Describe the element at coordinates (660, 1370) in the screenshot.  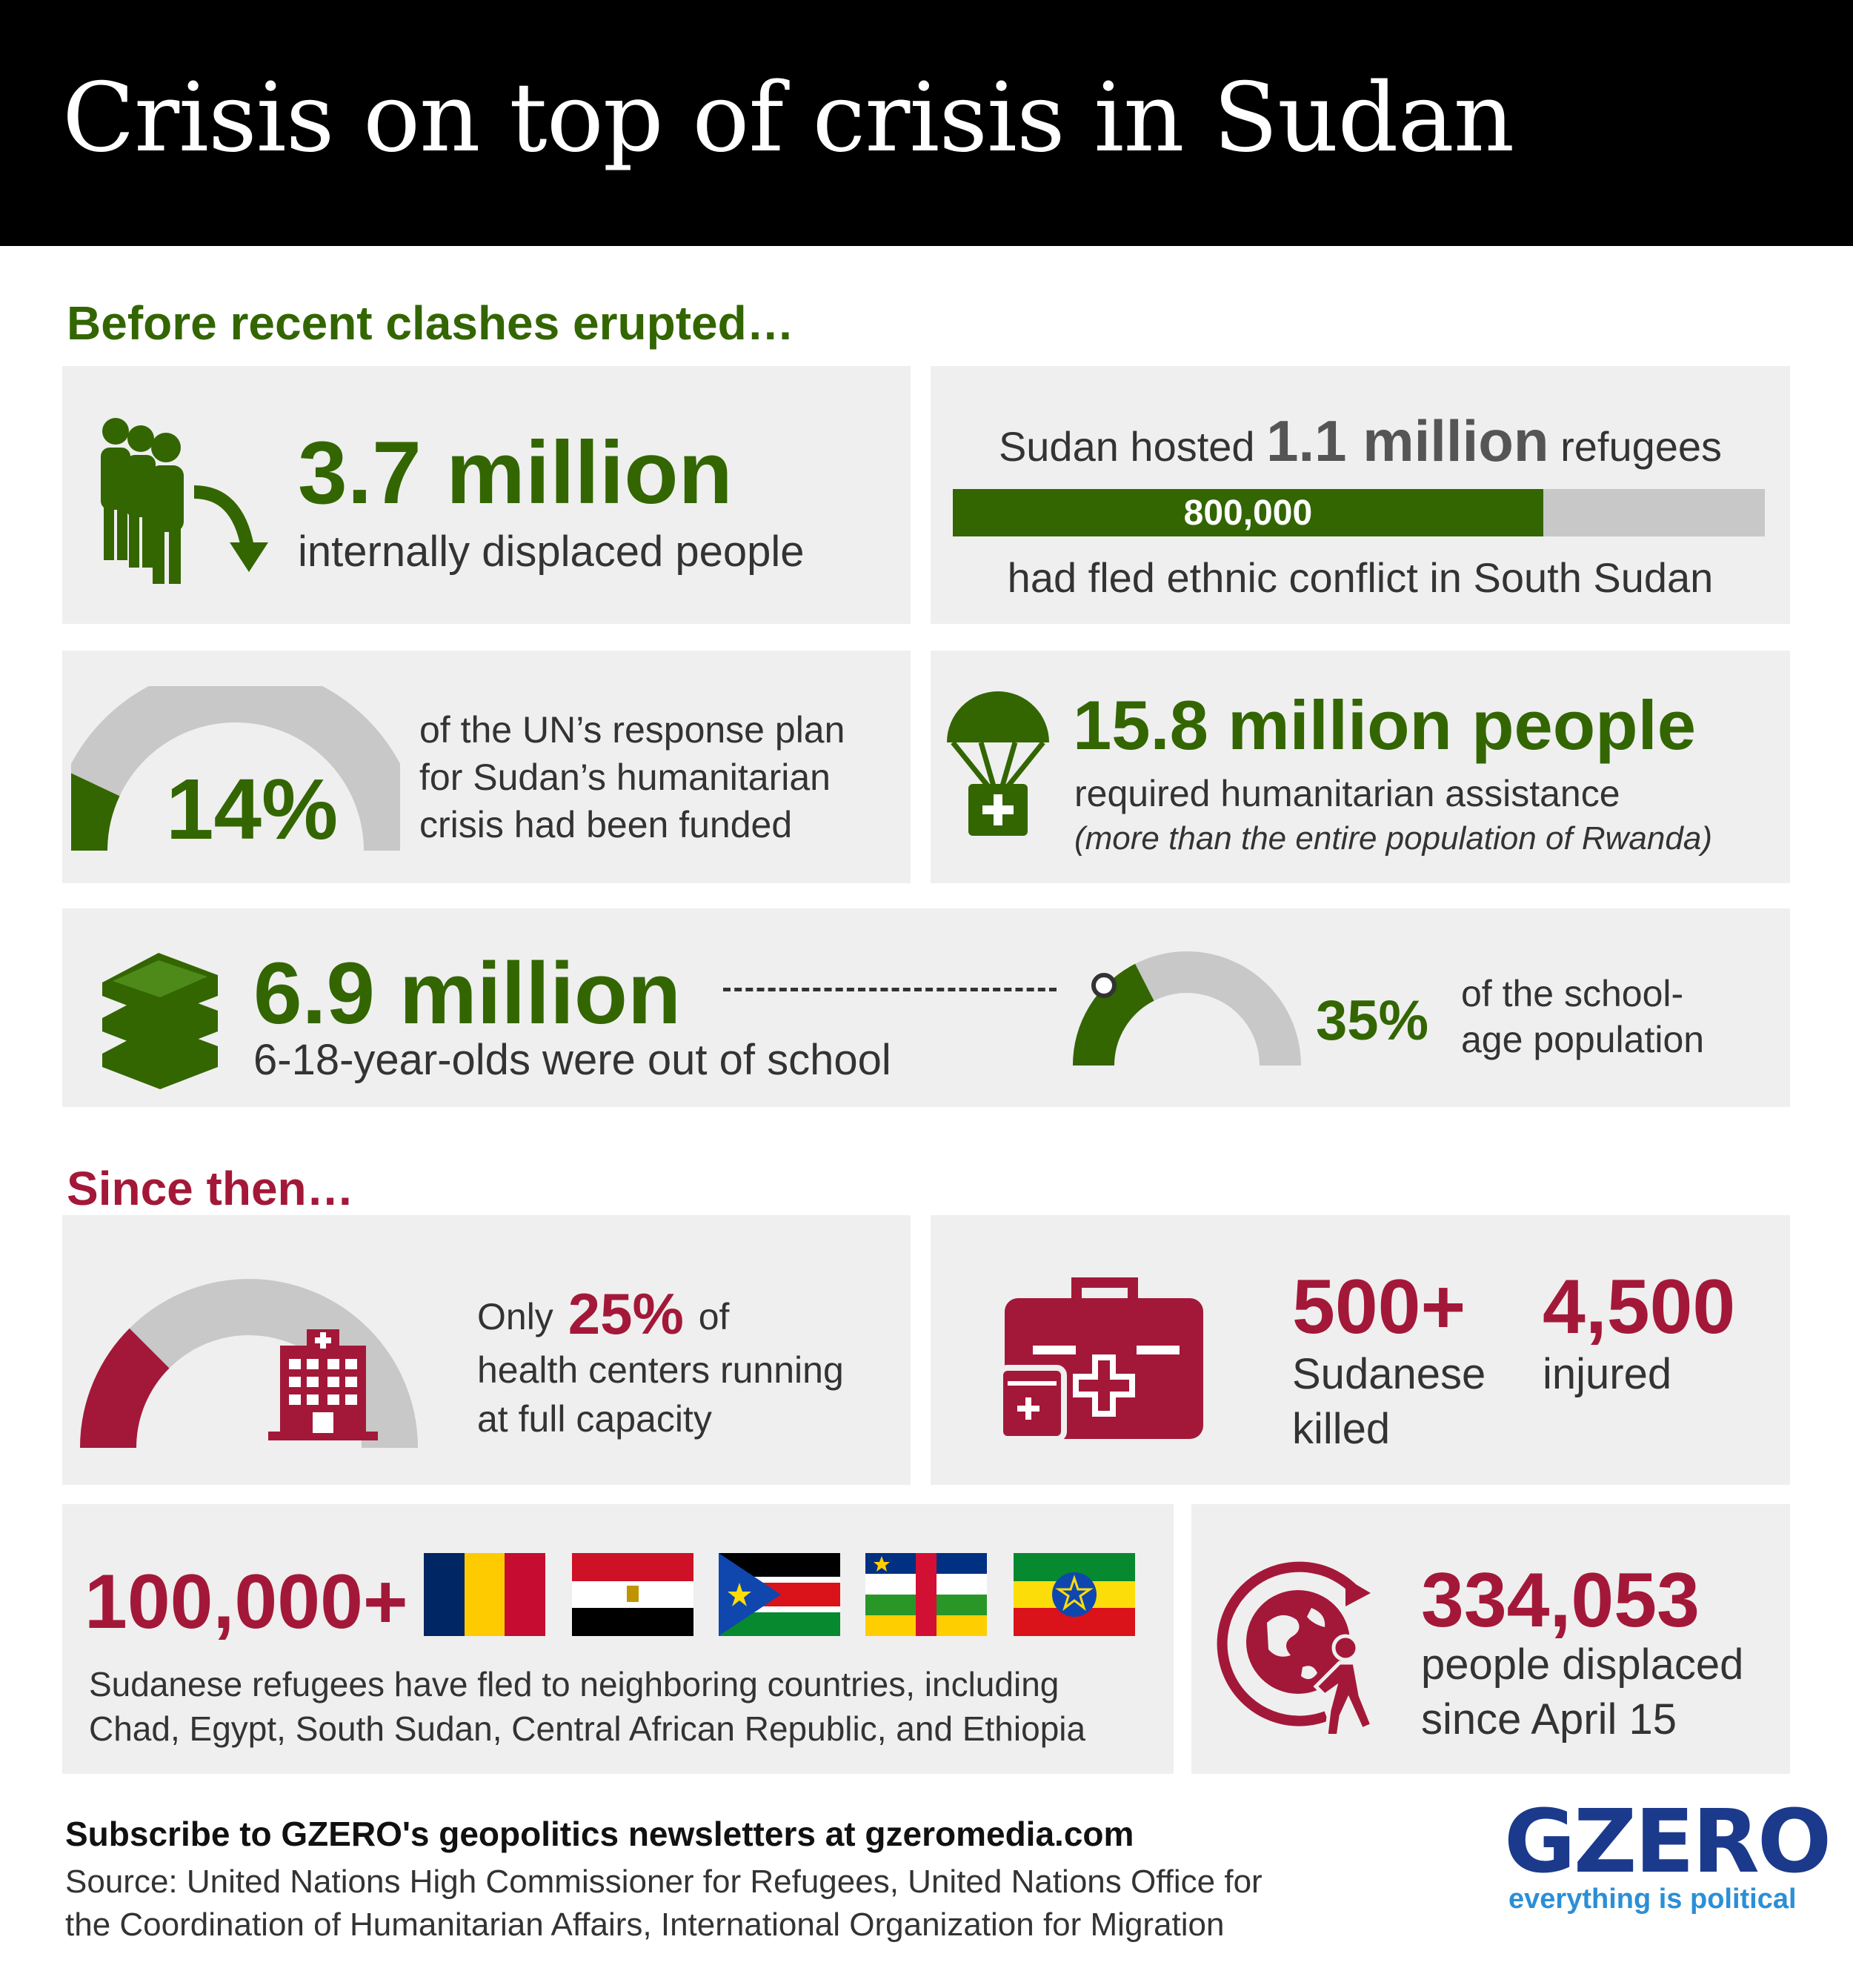
I see `health-line2: health centers running` at that location.